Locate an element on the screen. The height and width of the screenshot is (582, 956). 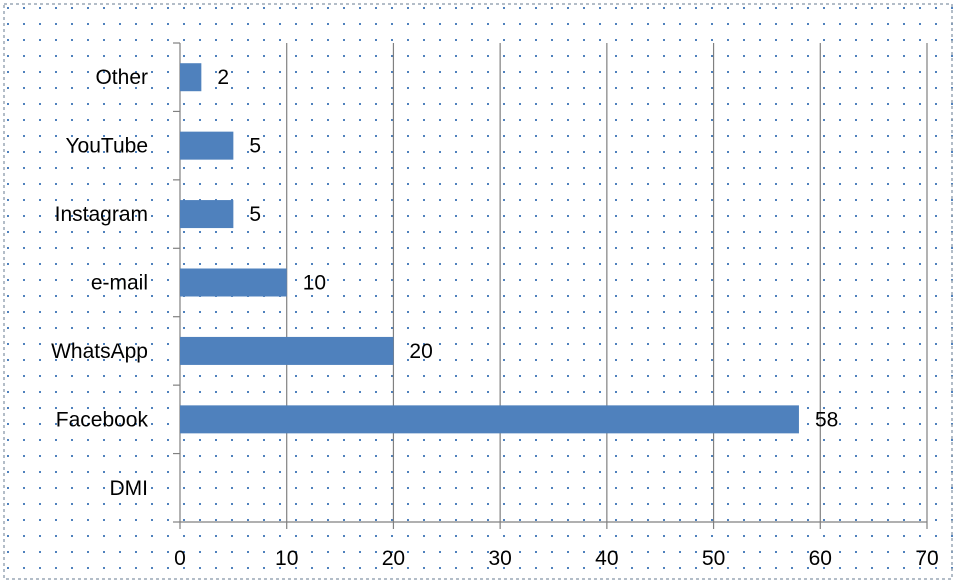
category-label: Facebook is located at coordinates (102, 419).